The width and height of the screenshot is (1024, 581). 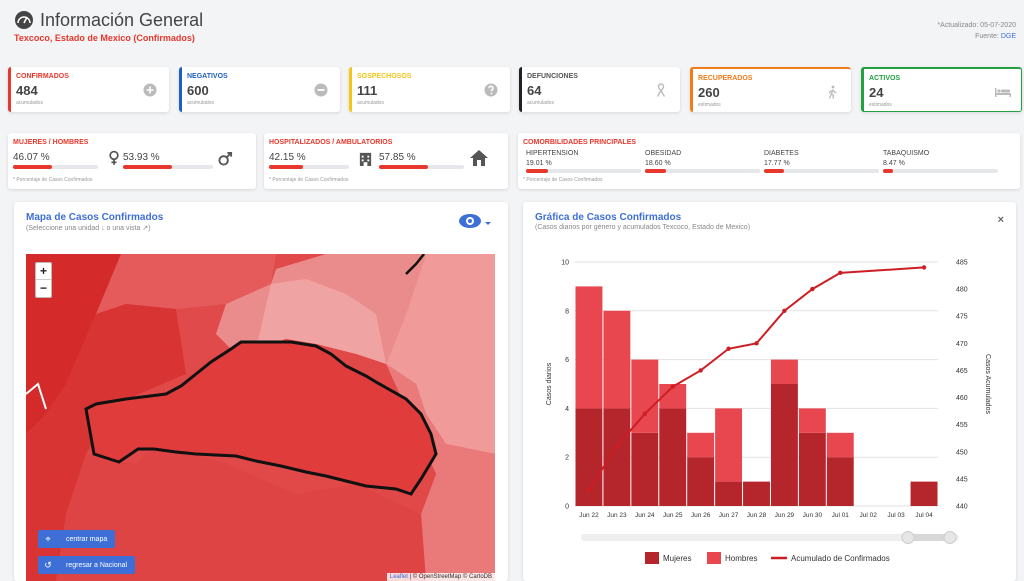 I want to click on stat-label: NEGATIVOS, so click(x=207, y=76).